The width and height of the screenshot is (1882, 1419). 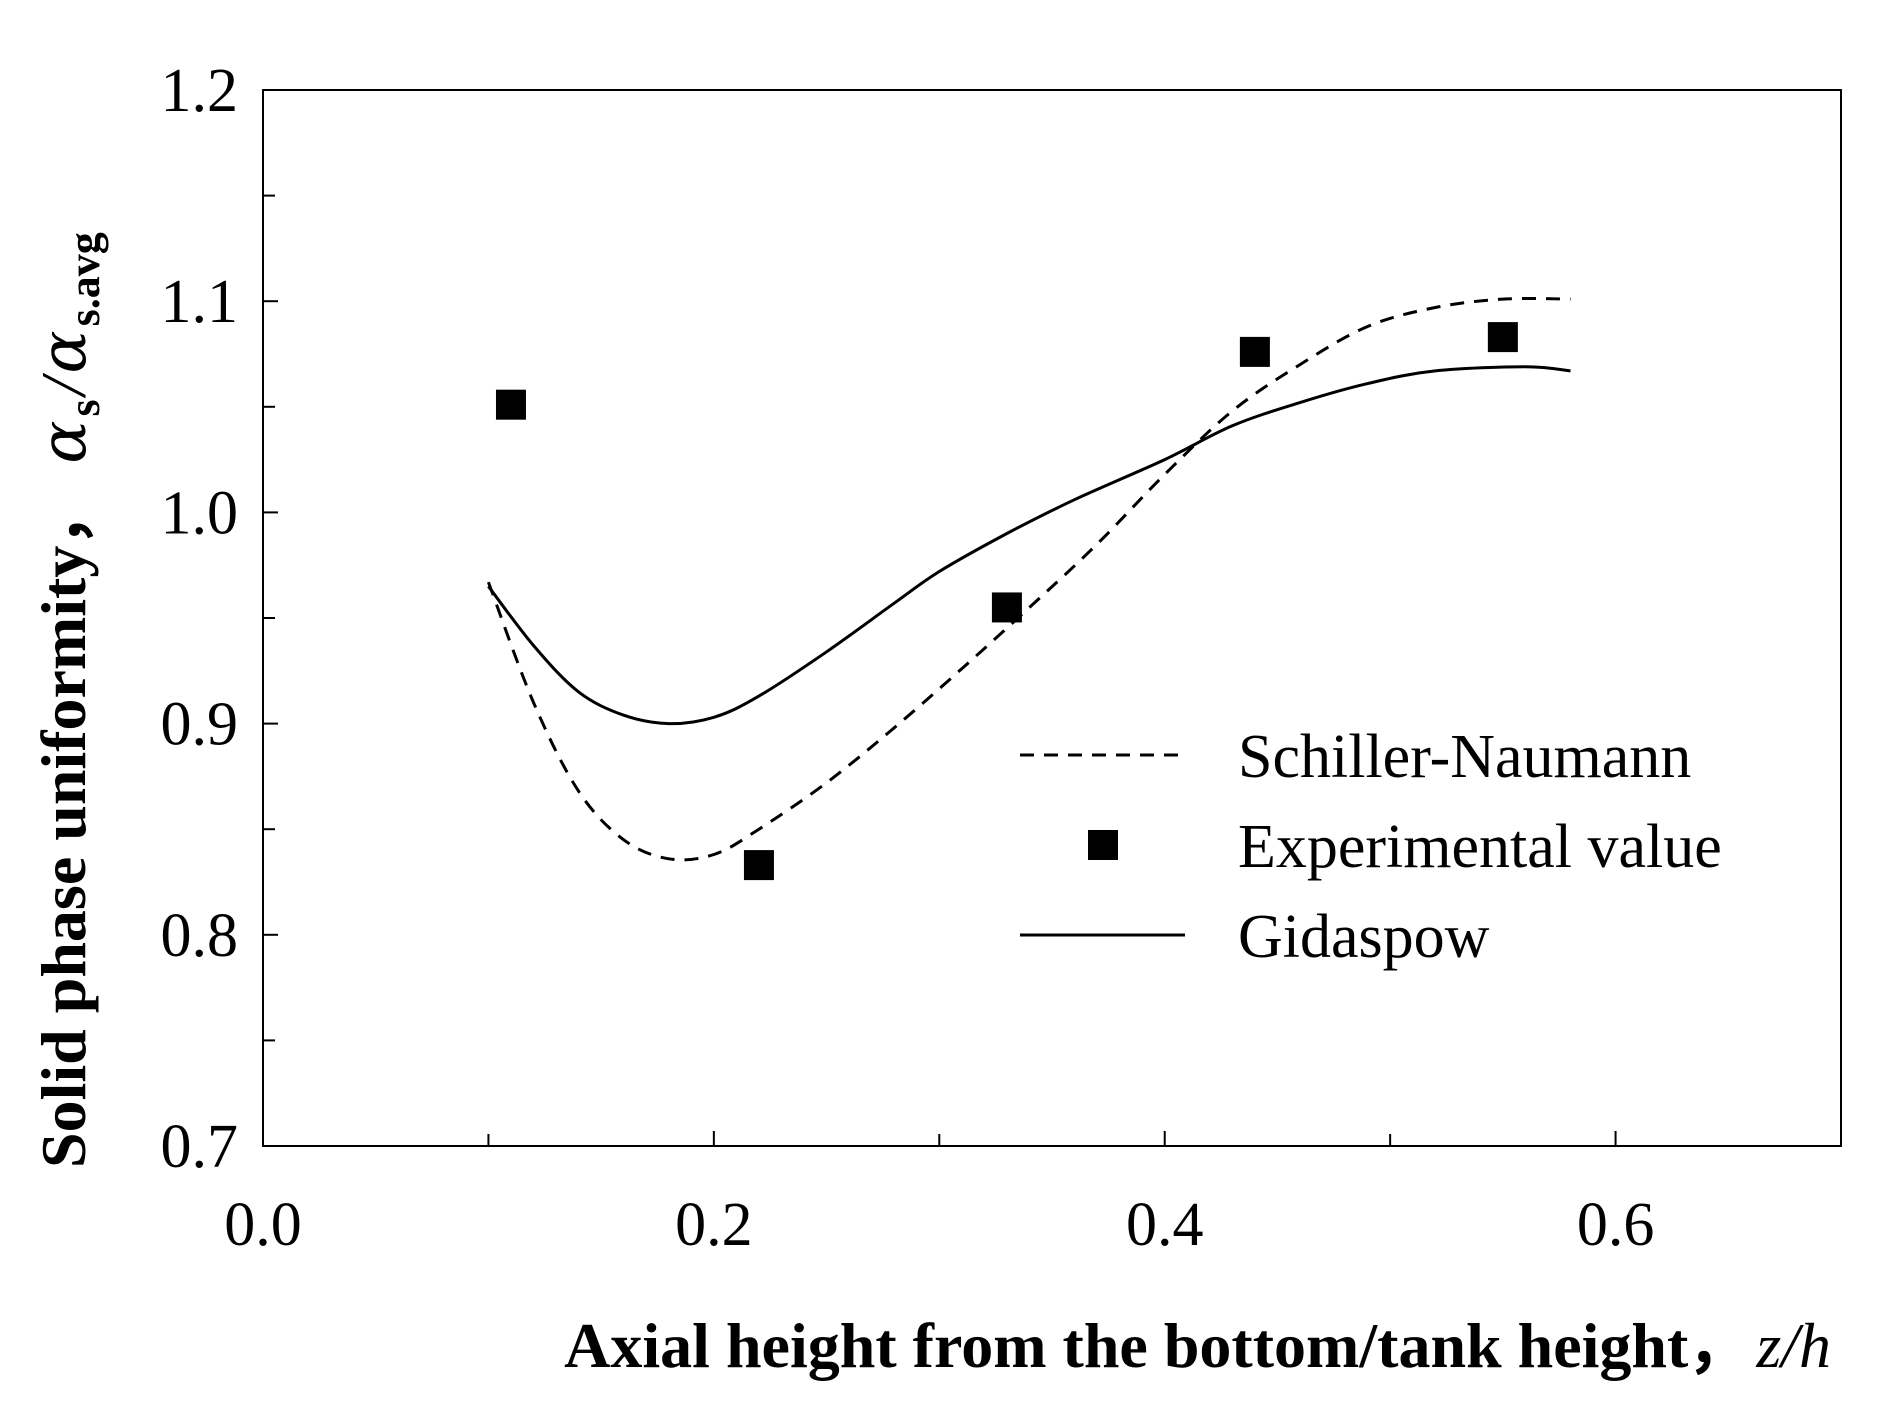 What do you see at coordinates (1616, 1225) in the screenshot?
I see `x-tick-label: 0.6` at bounding box center [1616, 1225].